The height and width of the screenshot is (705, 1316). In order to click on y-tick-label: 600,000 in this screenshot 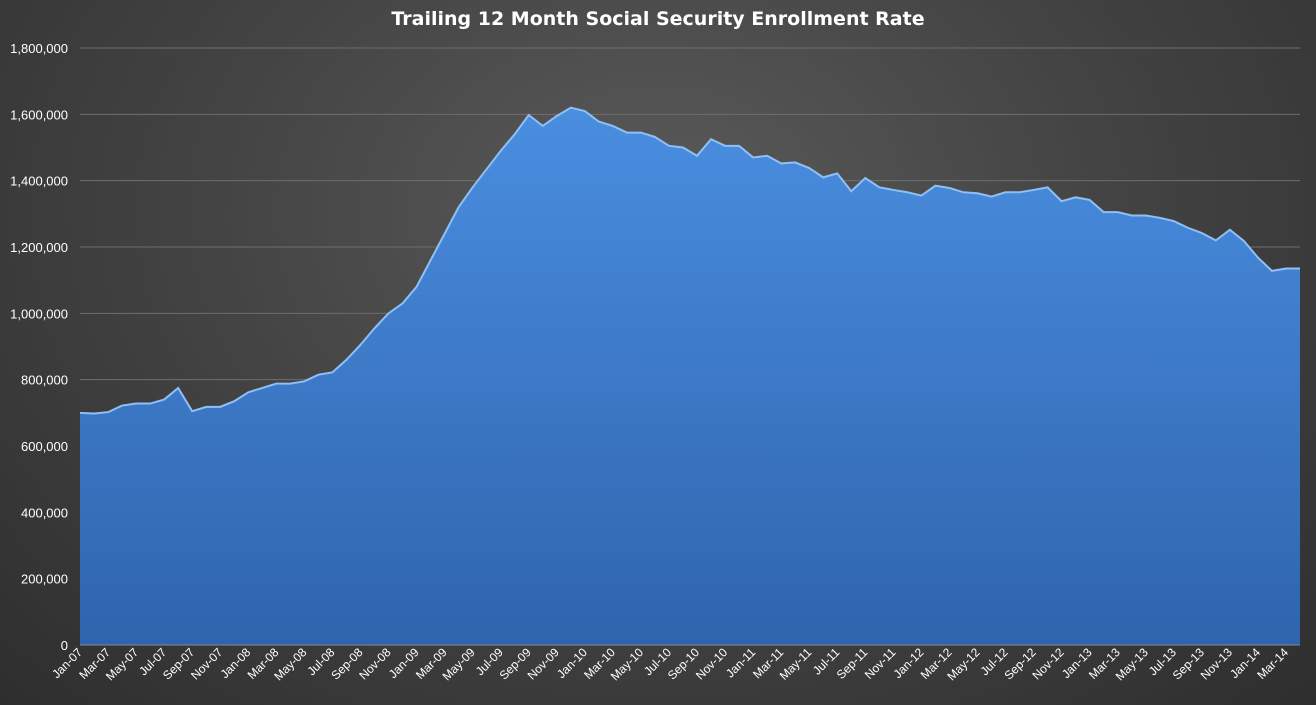, I will do `click(44, 446)`.